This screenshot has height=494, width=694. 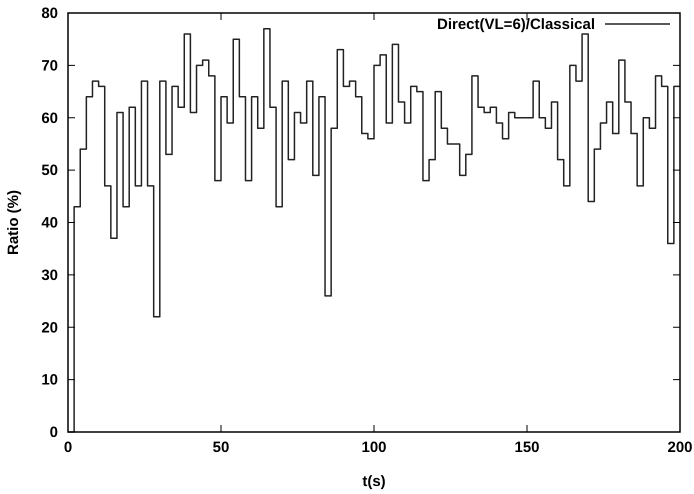 What do you see at coordinates (49, 65) in the screenshot?
I see `y-tick-label: 70` at bounding box center [49, 65].